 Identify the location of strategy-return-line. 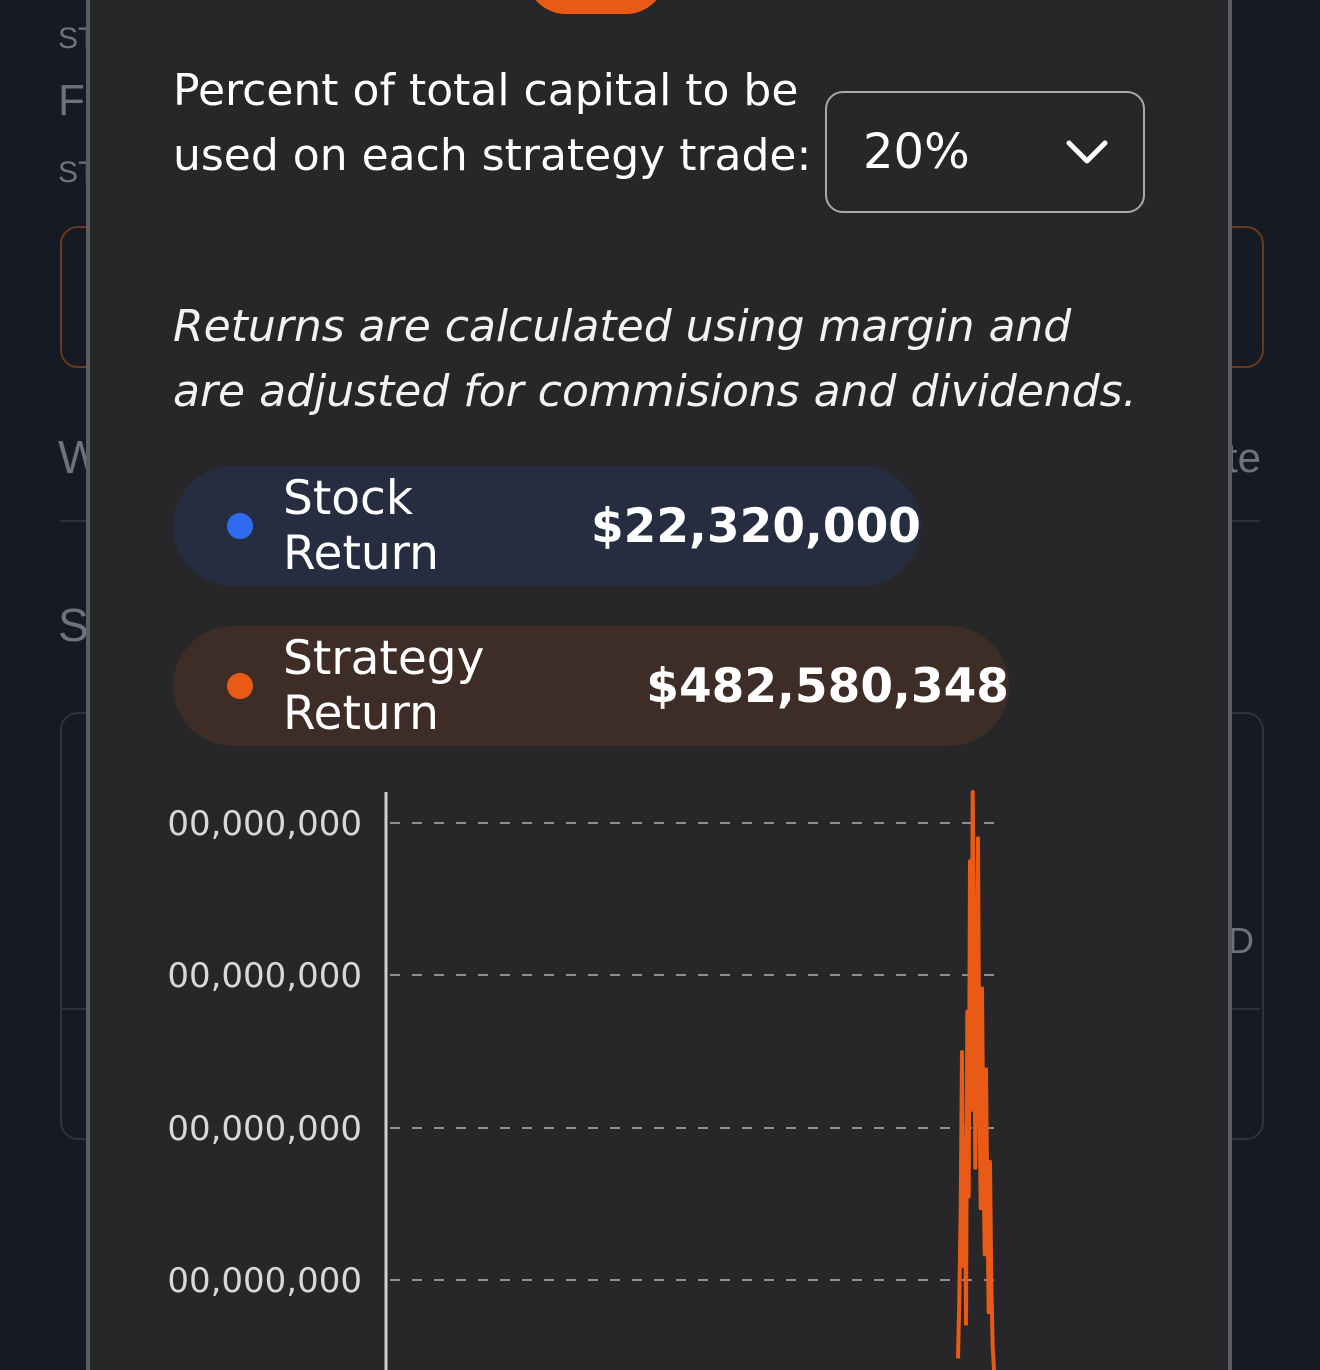
(976, 1080).